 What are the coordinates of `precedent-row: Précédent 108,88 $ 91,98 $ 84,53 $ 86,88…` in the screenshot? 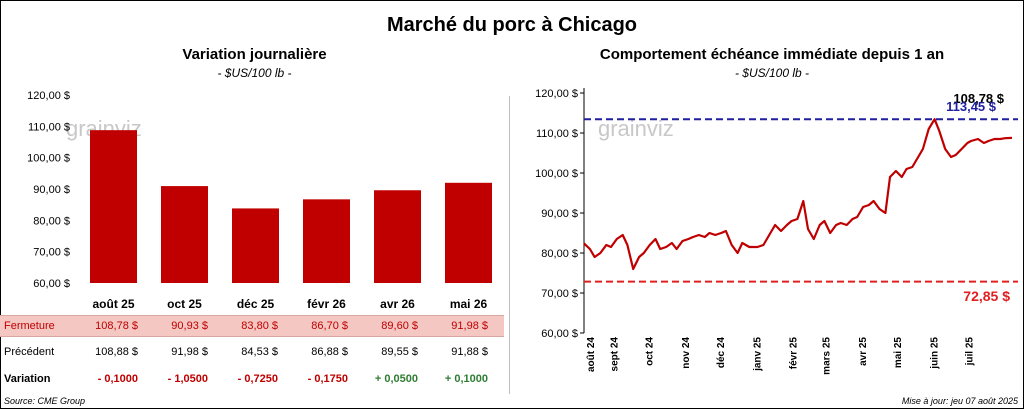 It's located at (252, 352).